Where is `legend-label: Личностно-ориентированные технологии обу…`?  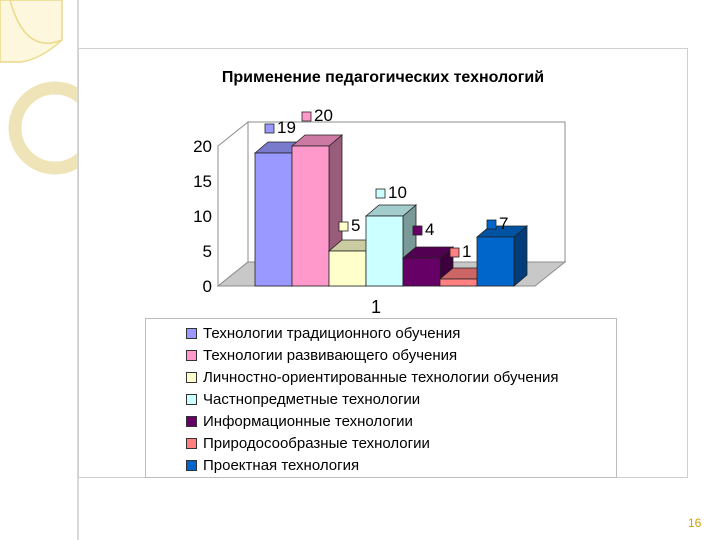
legend-label: Личностно-ориентированные технологии обу… is located at coordinates (381, 377).